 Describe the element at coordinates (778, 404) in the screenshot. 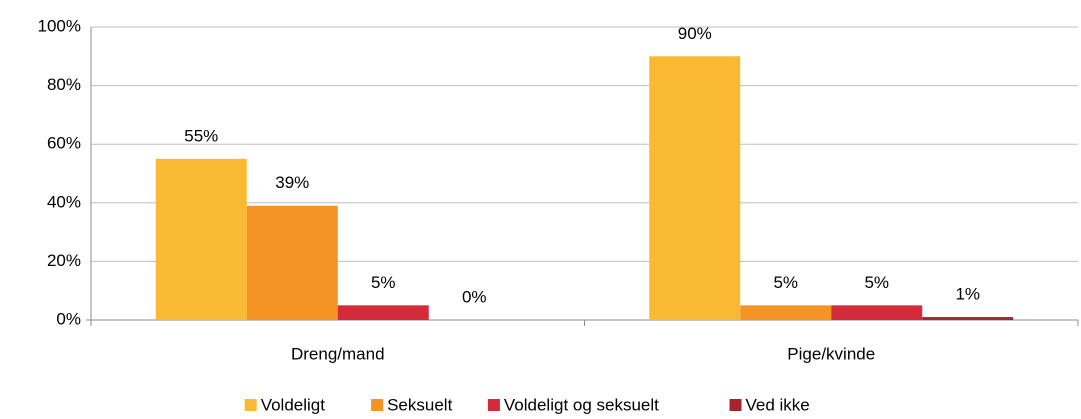

I see `legend-label: Ved ikke` at that location.